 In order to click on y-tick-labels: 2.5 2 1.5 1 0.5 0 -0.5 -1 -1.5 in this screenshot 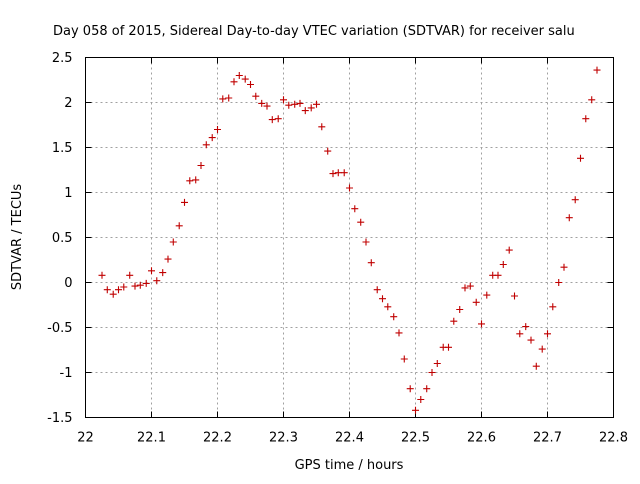, I will do `click(59, 238)`.